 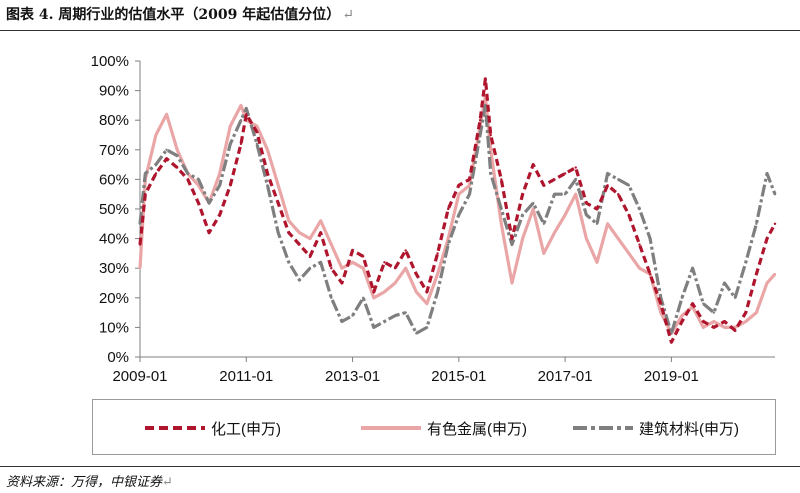 I want to click on top-rule, so click(x=400, y=30).